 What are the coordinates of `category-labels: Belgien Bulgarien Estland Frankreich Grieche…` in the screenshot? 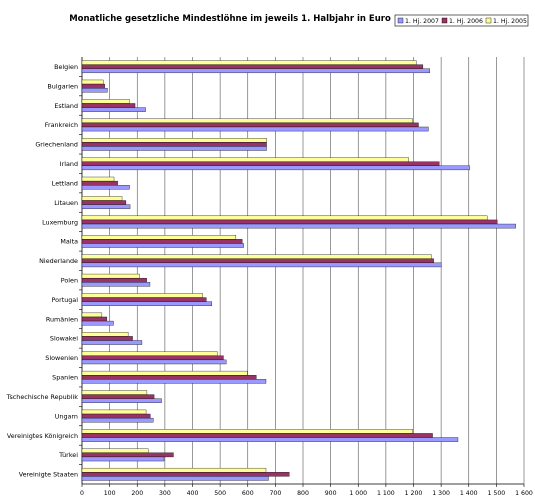 It's located at (42, 271).